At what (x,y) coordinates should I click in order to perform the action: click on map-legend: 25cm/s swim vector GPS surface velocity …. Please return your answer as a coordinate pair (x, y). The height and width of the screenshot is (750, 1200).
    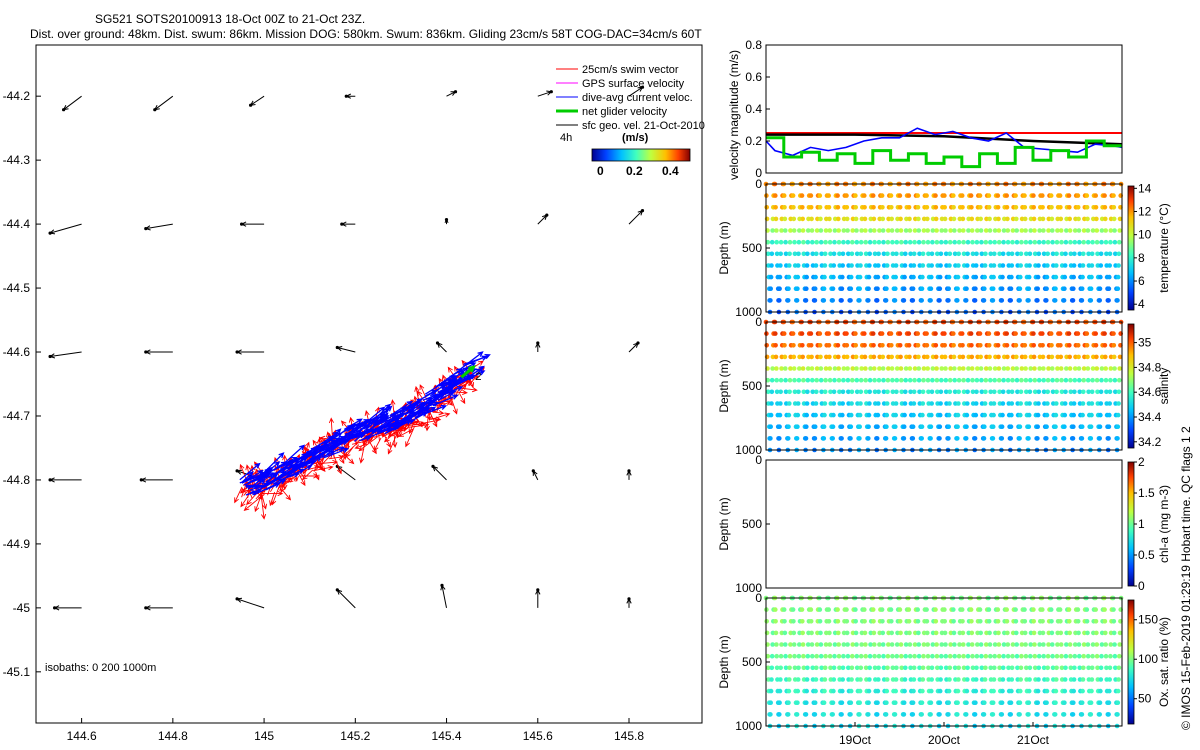
    Looking at the image, I should click on (630, 121).